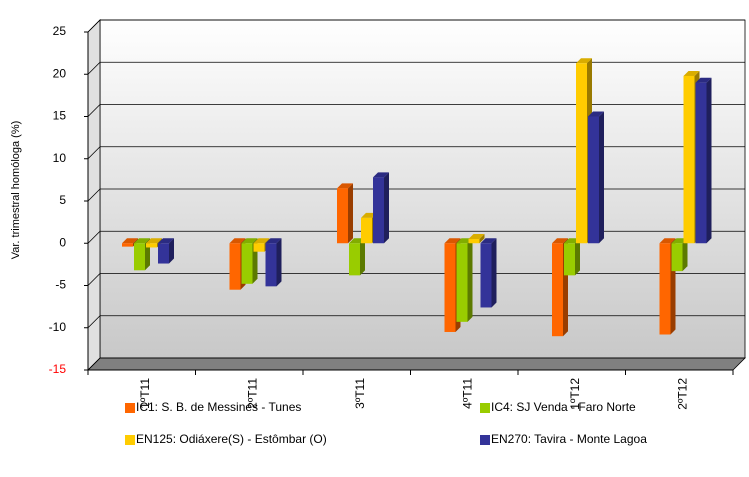  Describe the element at coordinates (58, 369) in the screenshot. I see `y-tick-label: -15` at that location.